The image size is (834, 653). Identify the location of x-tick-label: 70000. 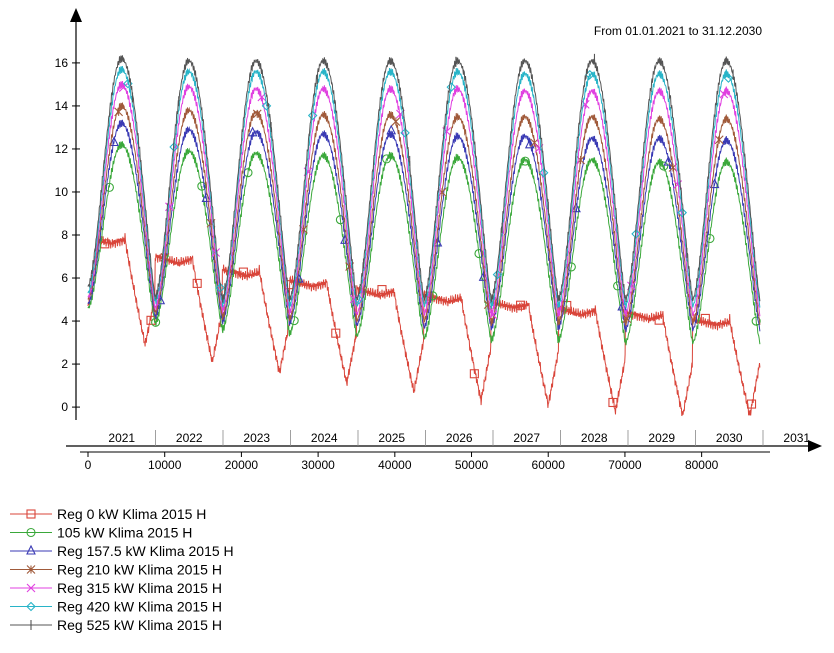
(625, 465).